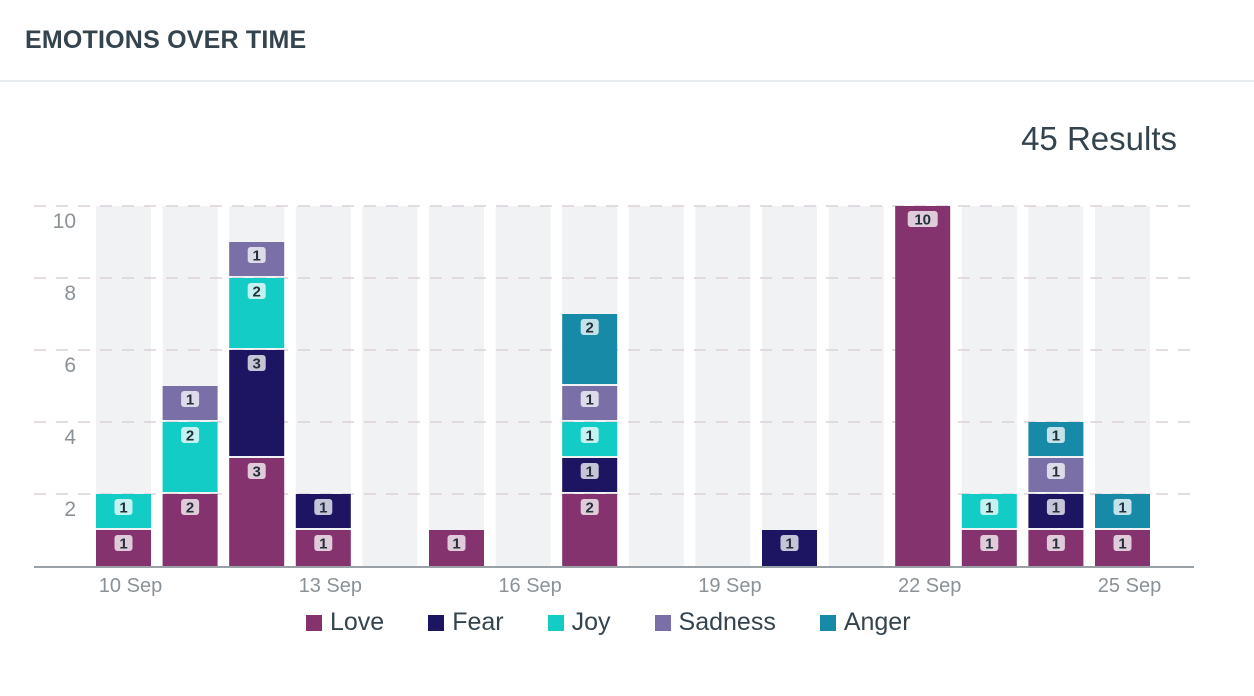 Image resolution: width=1254 pixels, height=696 pixels. I want to click on y-tick-label: 2, so click(70, 509).